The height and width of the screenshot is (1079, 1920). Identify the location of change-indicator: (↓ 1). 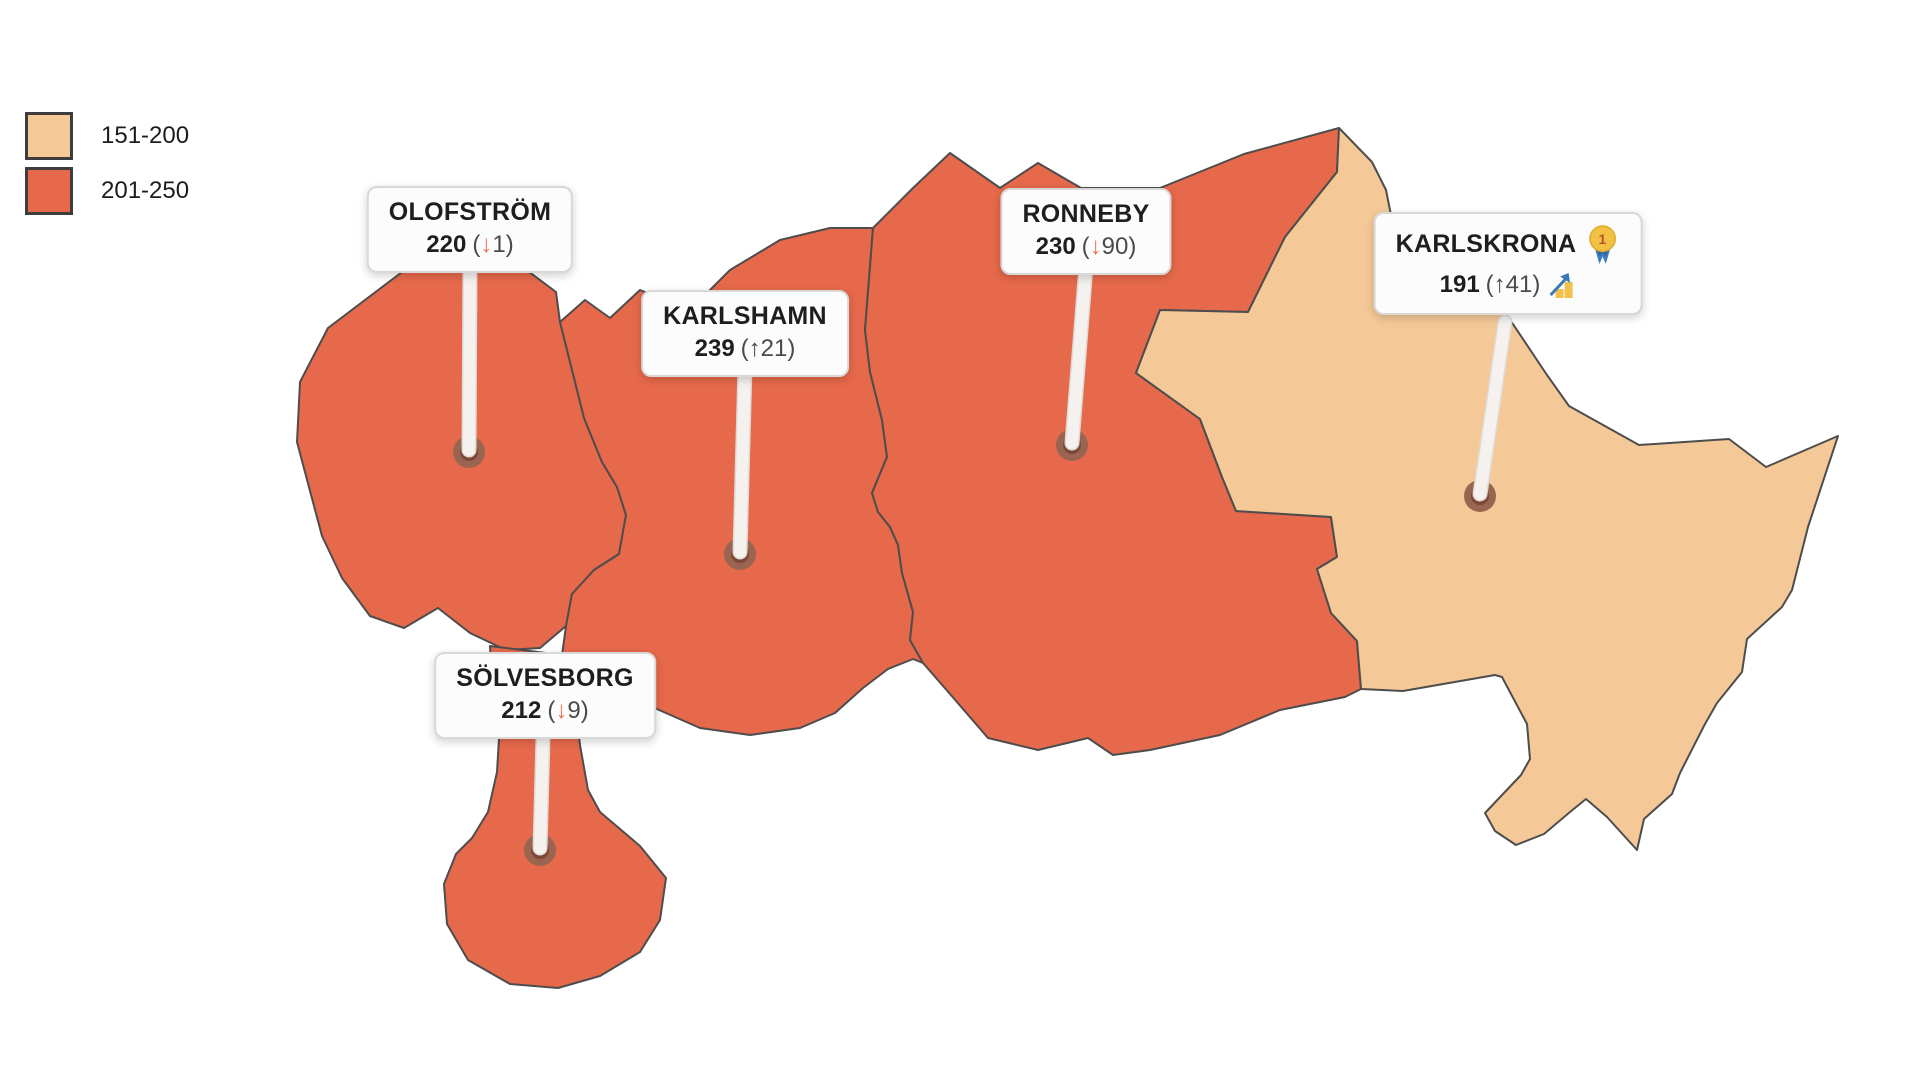
(493, 244).